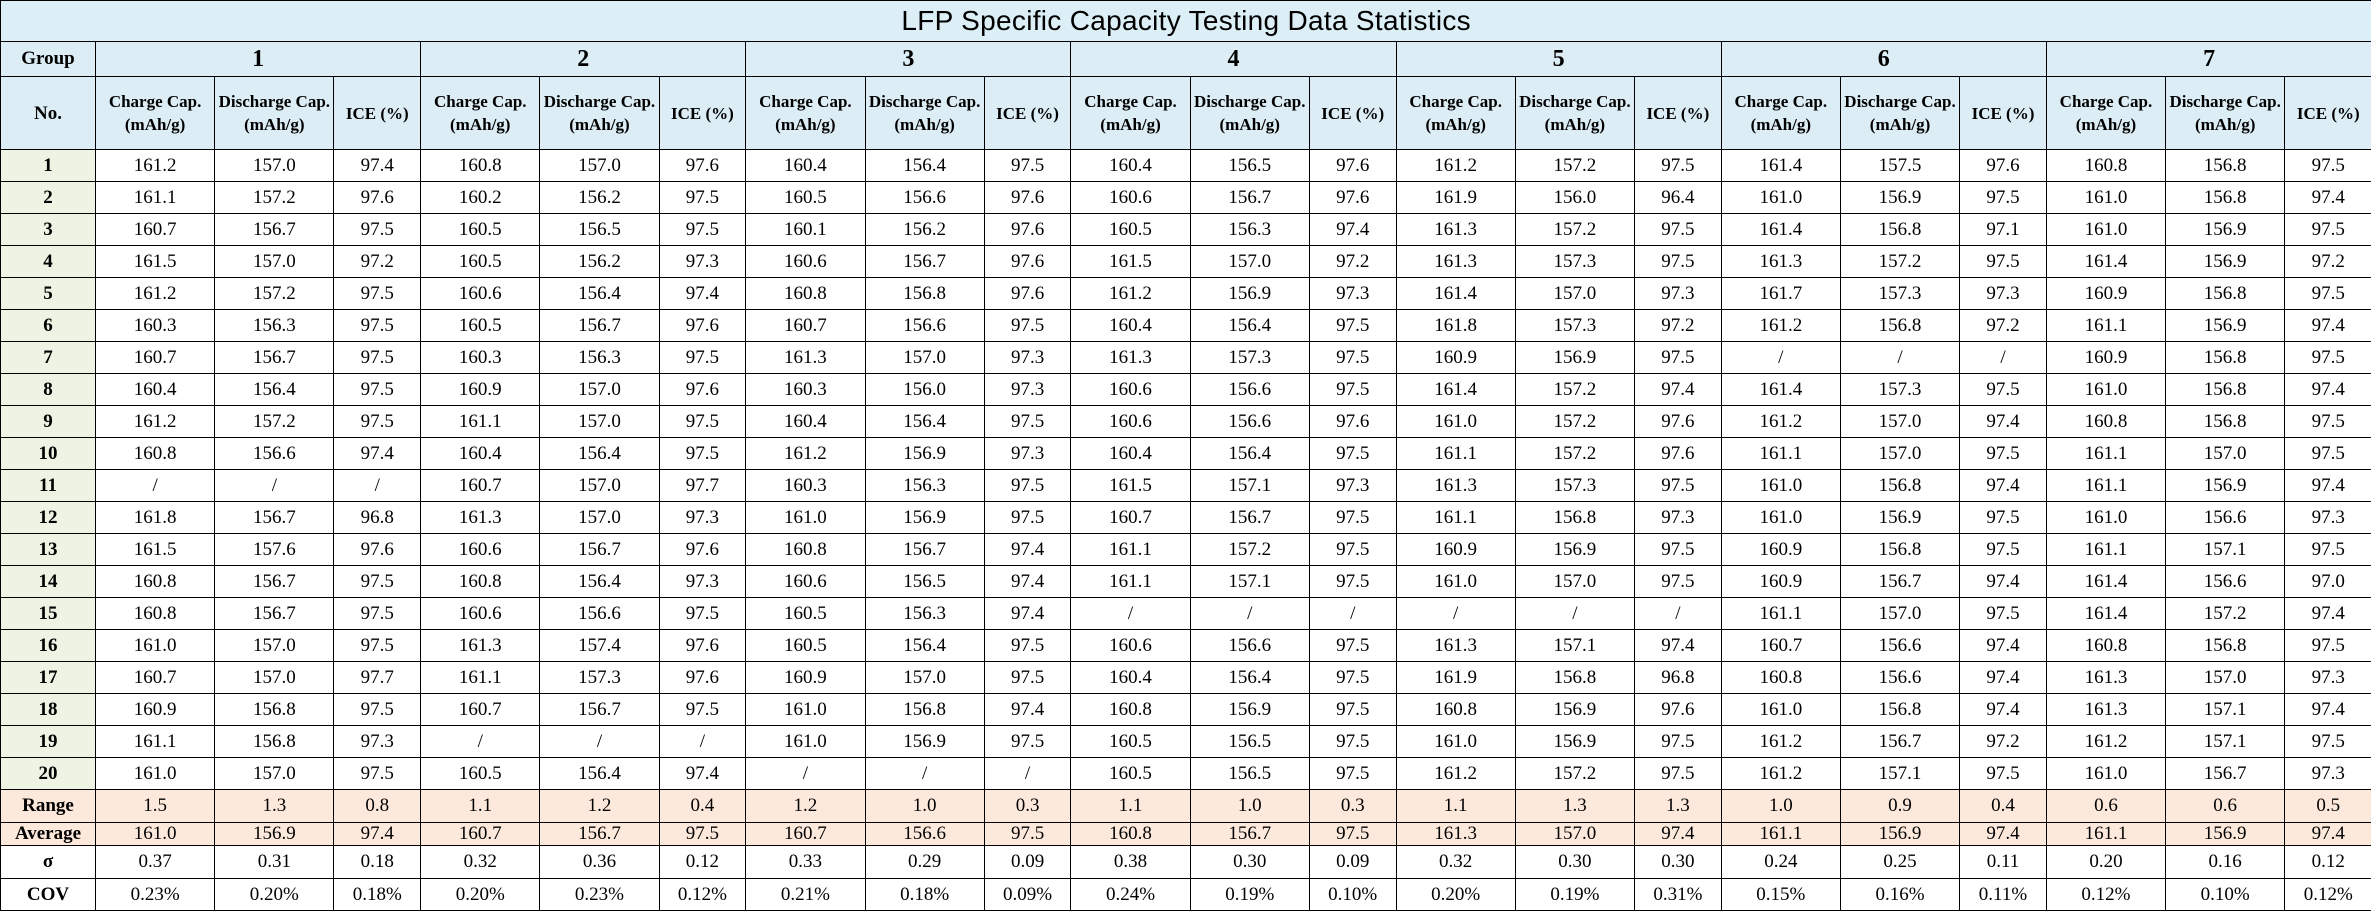 The width and height of the screenshot is (2371, 911). I want to click on stat-cell: 0.11%, so click(2003, 895).